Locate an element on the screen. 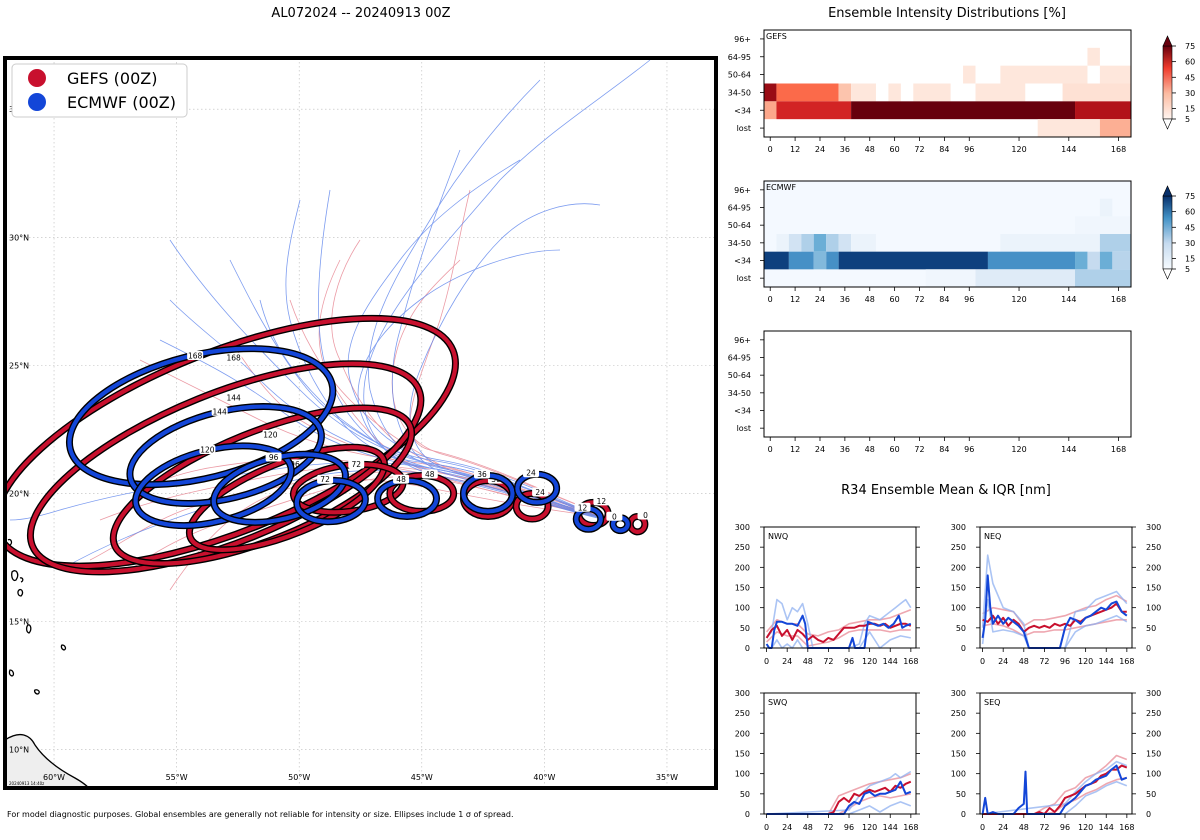 The width and height of the screenshot is (1200, 840). colorbar-gefs-ticks: 515 30 45 60 75 is located at coordinates (1183, 83).